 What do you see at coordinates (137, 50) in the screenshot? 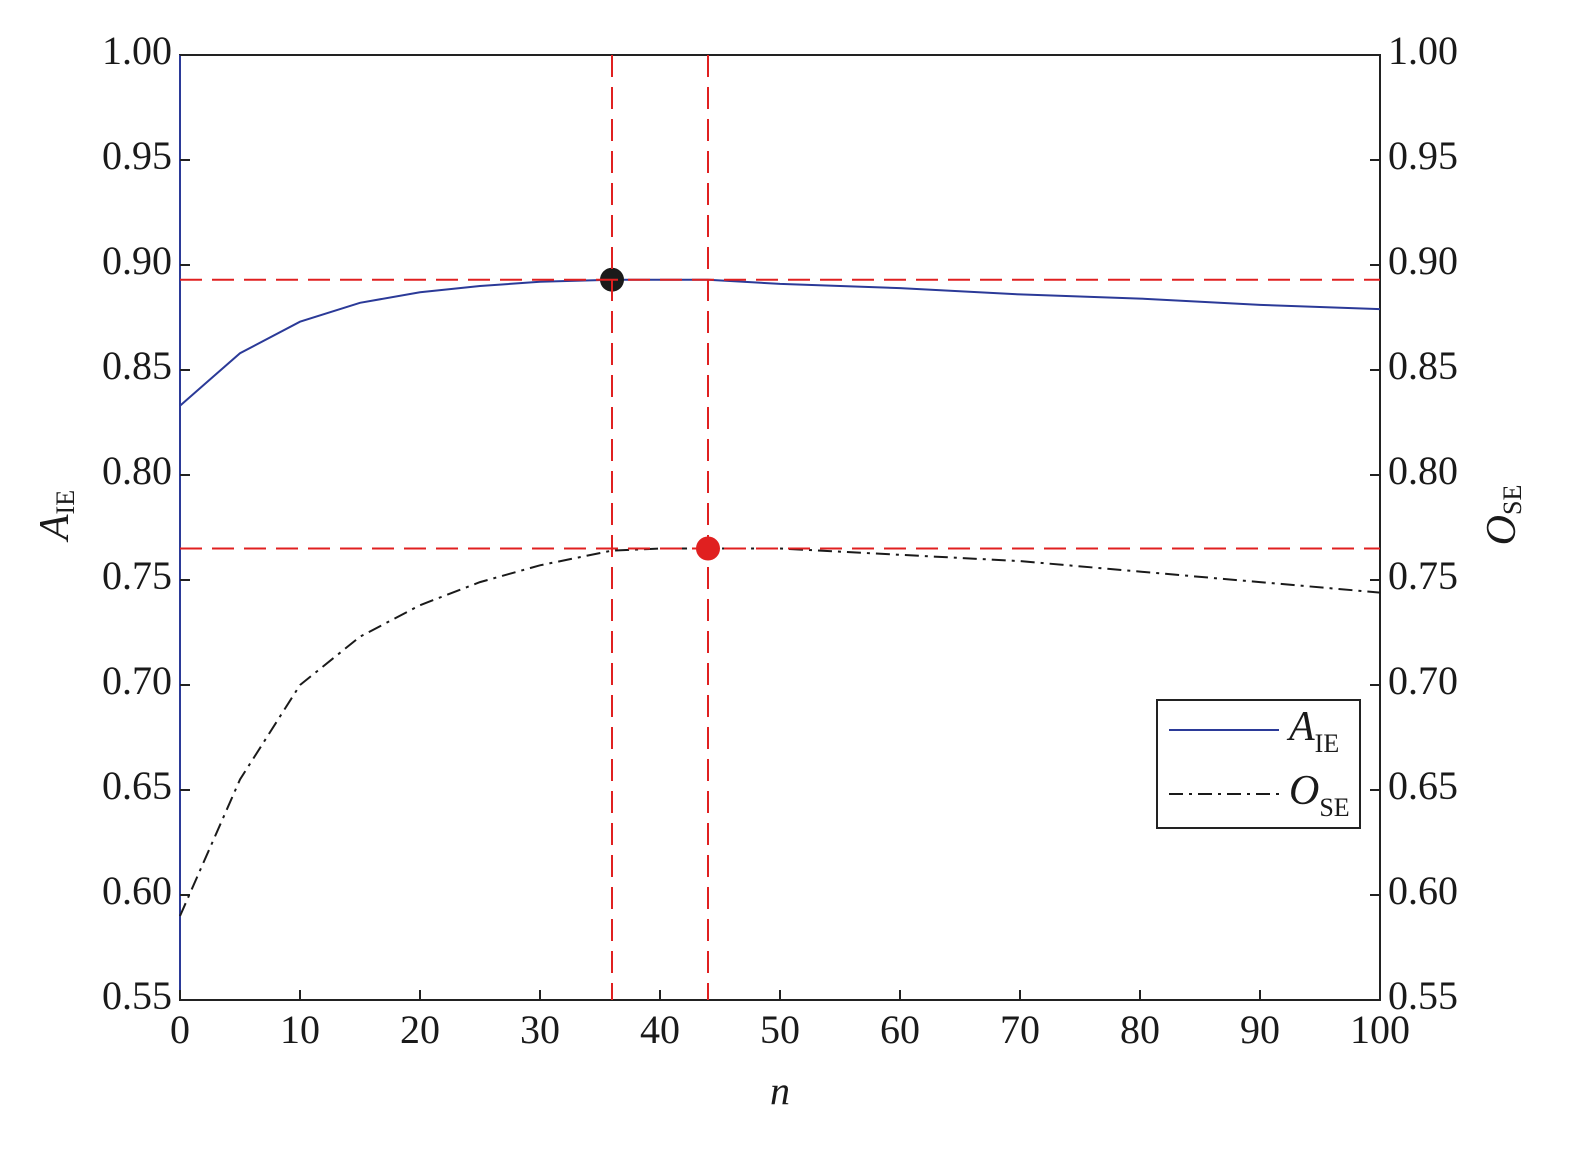
I see `y-tick-label: 1.00` at bounding box center [137, 50].